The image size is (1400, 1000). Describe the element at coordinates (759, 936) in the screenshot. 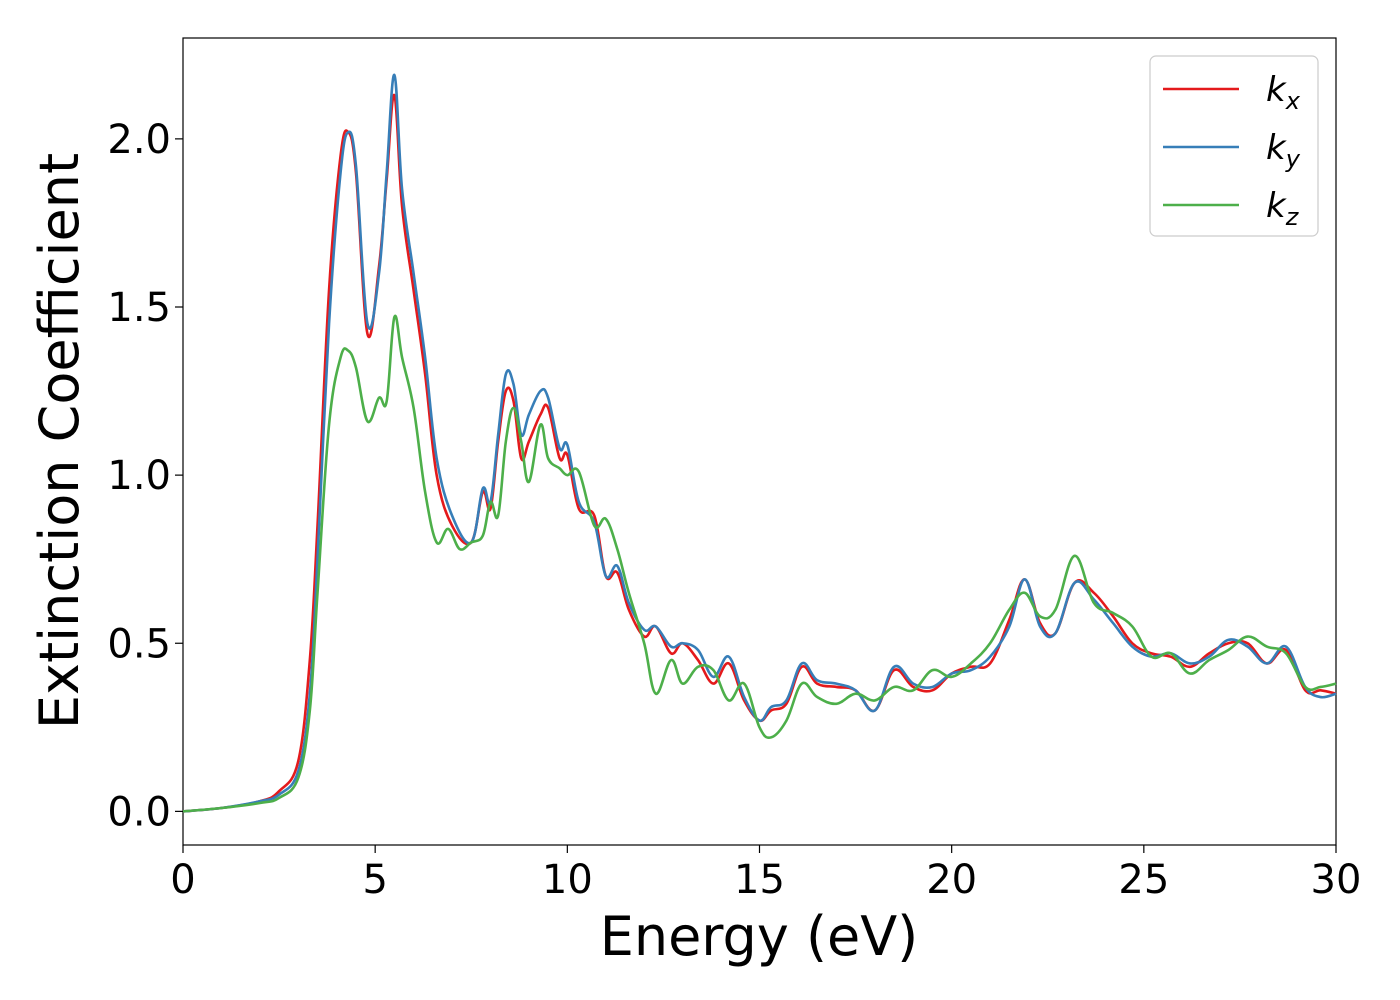

I see `x-axis-label: Energy (eV)` at that location.